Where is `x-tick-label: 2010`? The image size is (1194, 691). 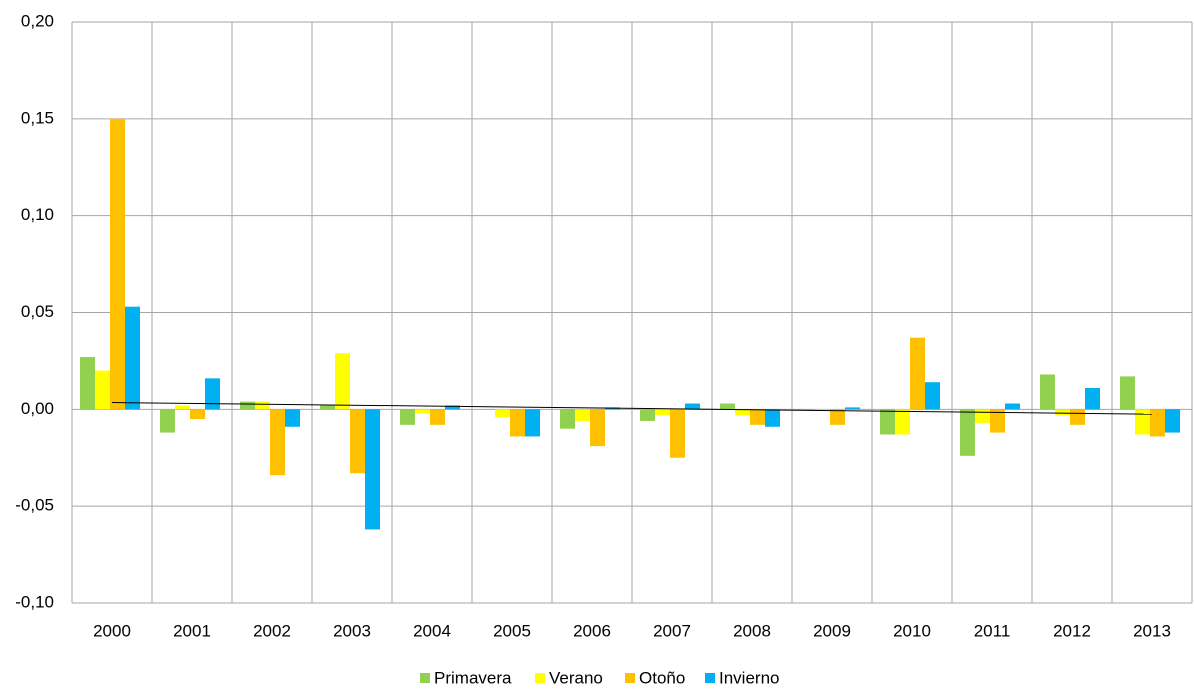
x-tick-label: 2010 is located at coordinates (912, 630).